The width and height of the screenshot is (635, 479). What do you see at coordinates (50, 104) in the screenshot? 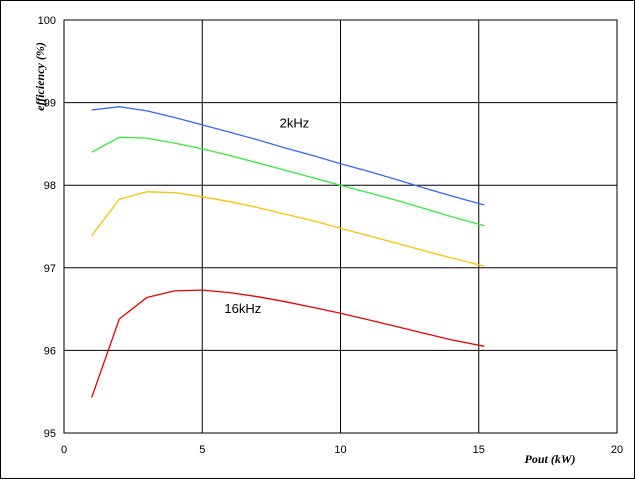
I see `y-tick-label: 99` at bounding box center [50, 104].